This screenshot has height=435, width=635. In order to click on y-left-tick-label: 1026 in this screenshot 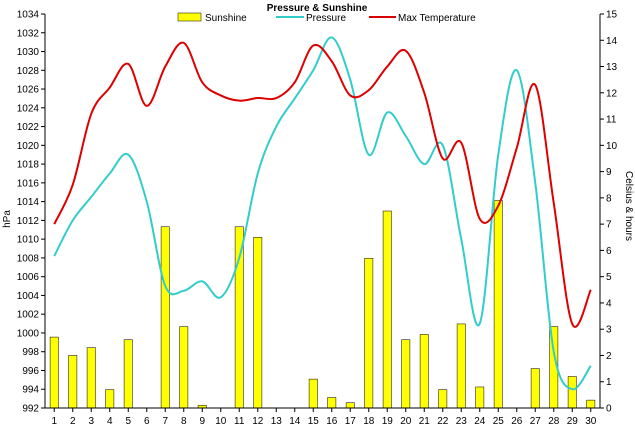, I will do `click(28, 90)`.